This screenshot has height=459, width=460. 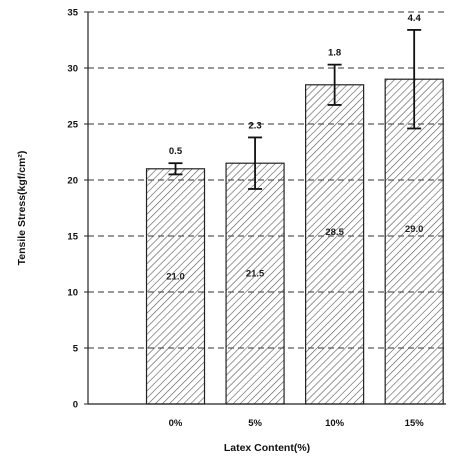 I want to click on y-tick-label: 10, so click(x=72, y=293).